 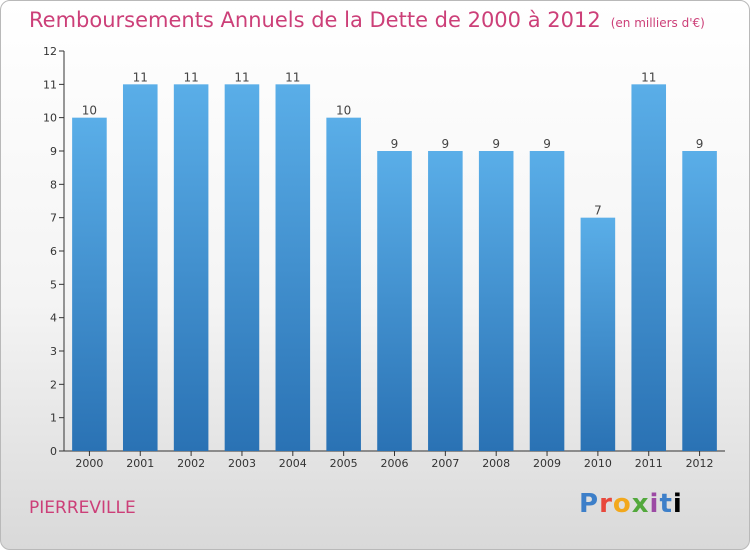 I want to click on x-tick-label: 2011, so click(x=649, y=463).